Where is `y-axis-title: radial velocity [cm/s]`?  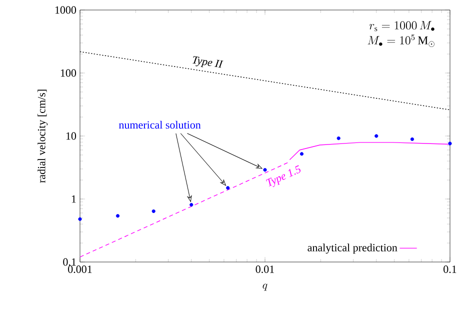
y-axis-title: radial velocity [cm/s] is located at coordinates (43, 136).